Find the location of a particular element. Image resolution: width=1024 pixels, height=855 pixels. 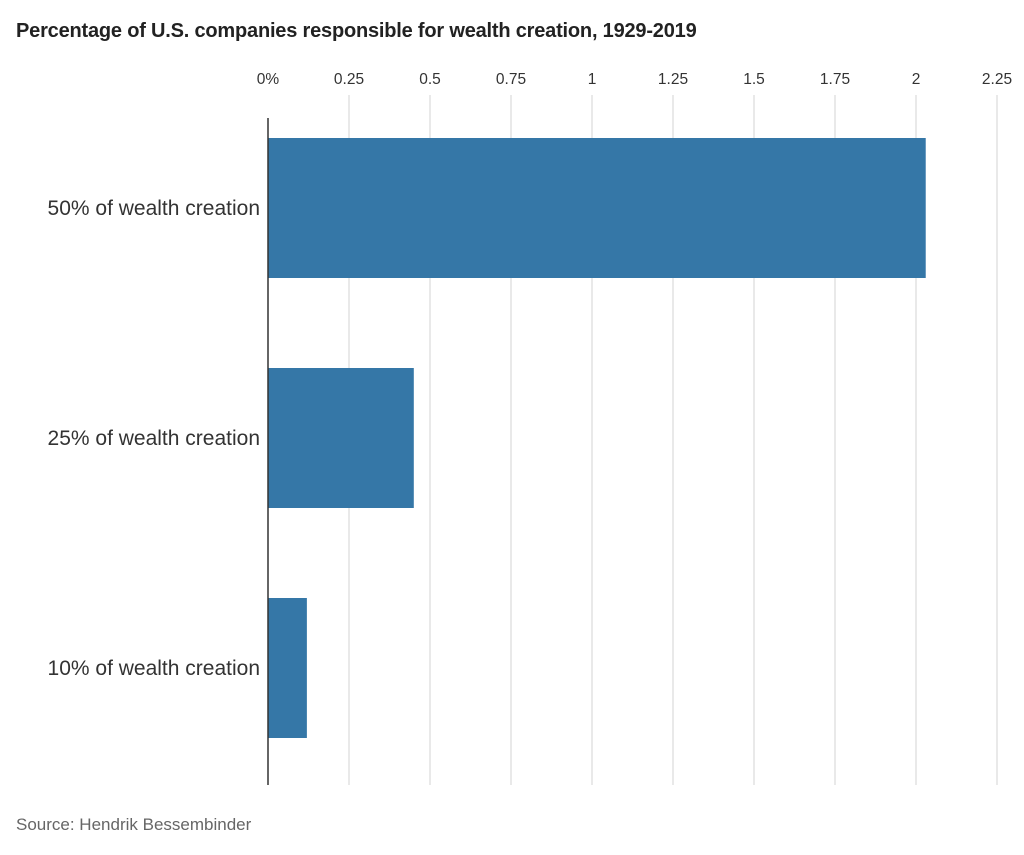

x-tick-label: 0% is located at coordinates (268, 79).